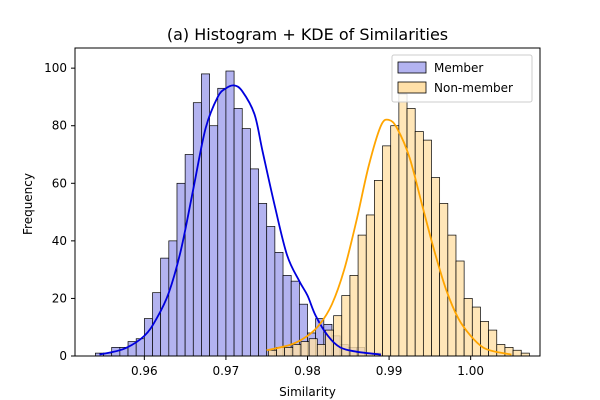 The image size is (600, 400). What do you see at coordinates (226, 371) in the screenshot?
I see `x-tick-label: 0.97` at bounding box center [226, 371].